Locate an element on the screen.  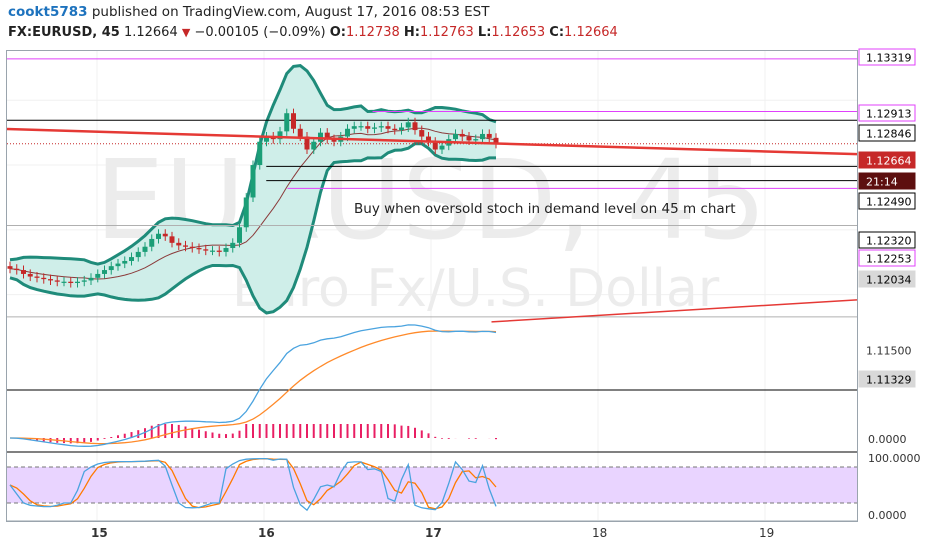
stoch-band-fill is located at coordinates (432, 485).